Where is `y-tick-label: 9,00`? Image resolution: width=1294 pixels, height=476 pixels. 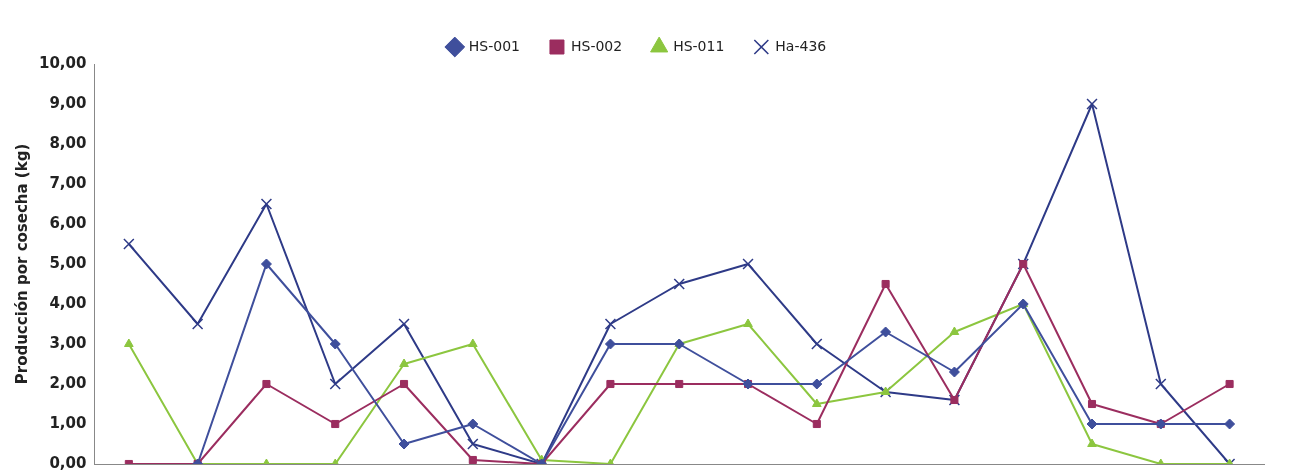
y-tick-label: 9,00 is located at coordinates (68, 102).